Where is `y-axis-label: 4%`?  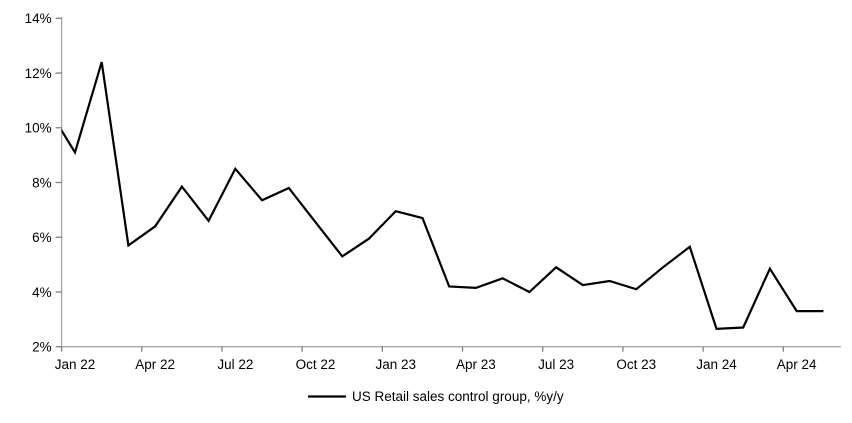 y-axis-label: 4% is located at coordinates (42, 292).